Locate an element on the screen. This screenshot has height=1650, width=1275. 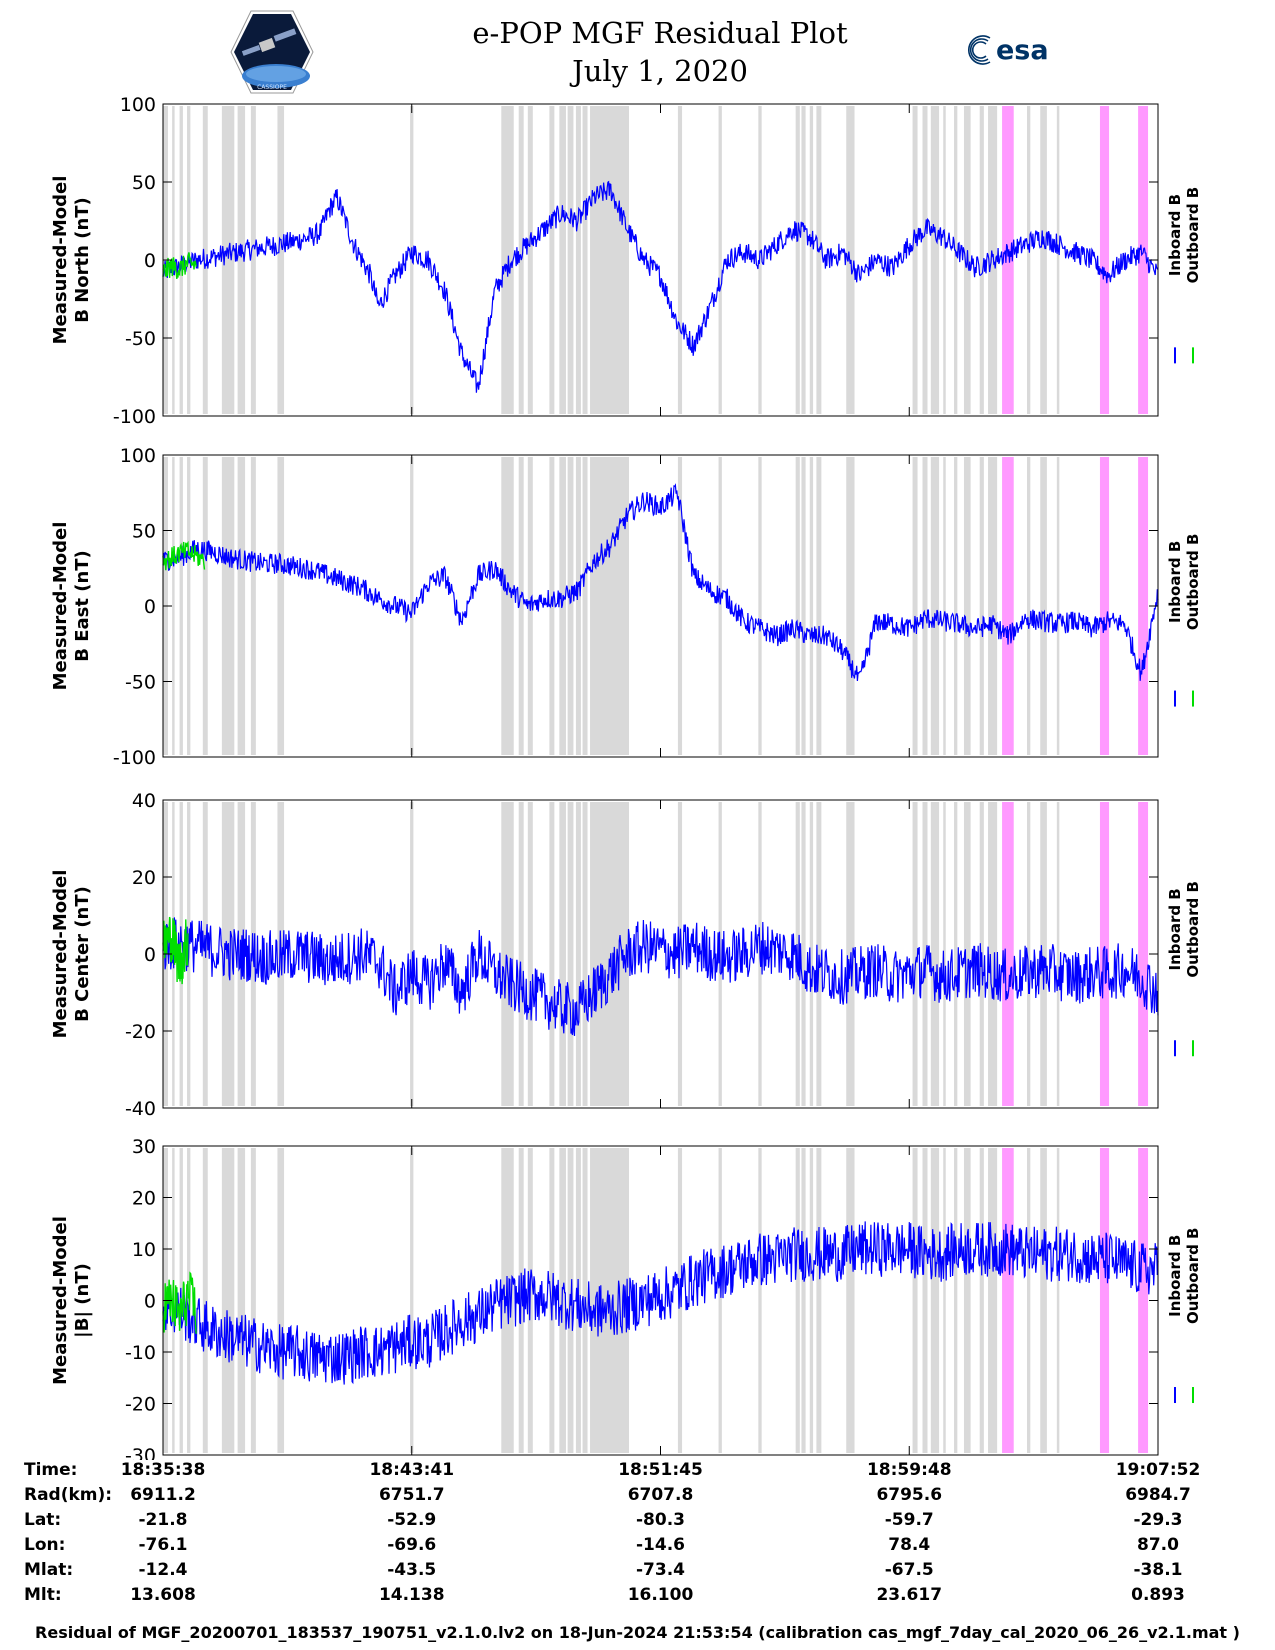
y-tick-label: -100 is located at coordinates (134, 758).